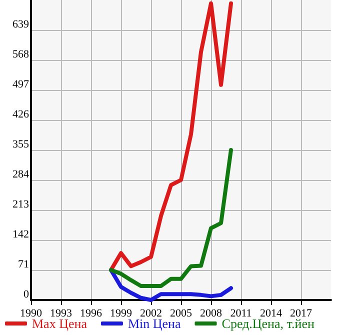 The width and height of the screenshot is (345, 335). Describe the element at coordinates (211, 314) in the screenshot. I see `x-tick-label: 2008` at that location.